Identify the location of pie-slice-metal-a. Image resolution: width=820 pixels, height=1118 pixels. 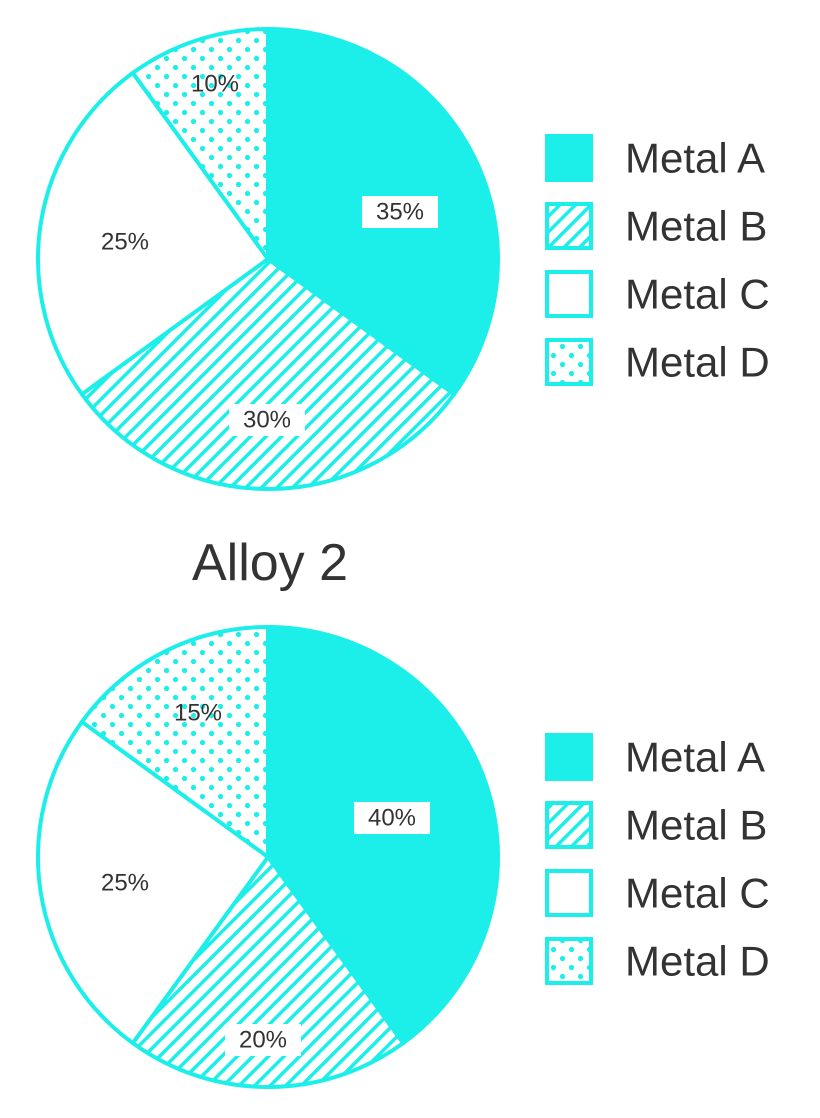
(383, 835).